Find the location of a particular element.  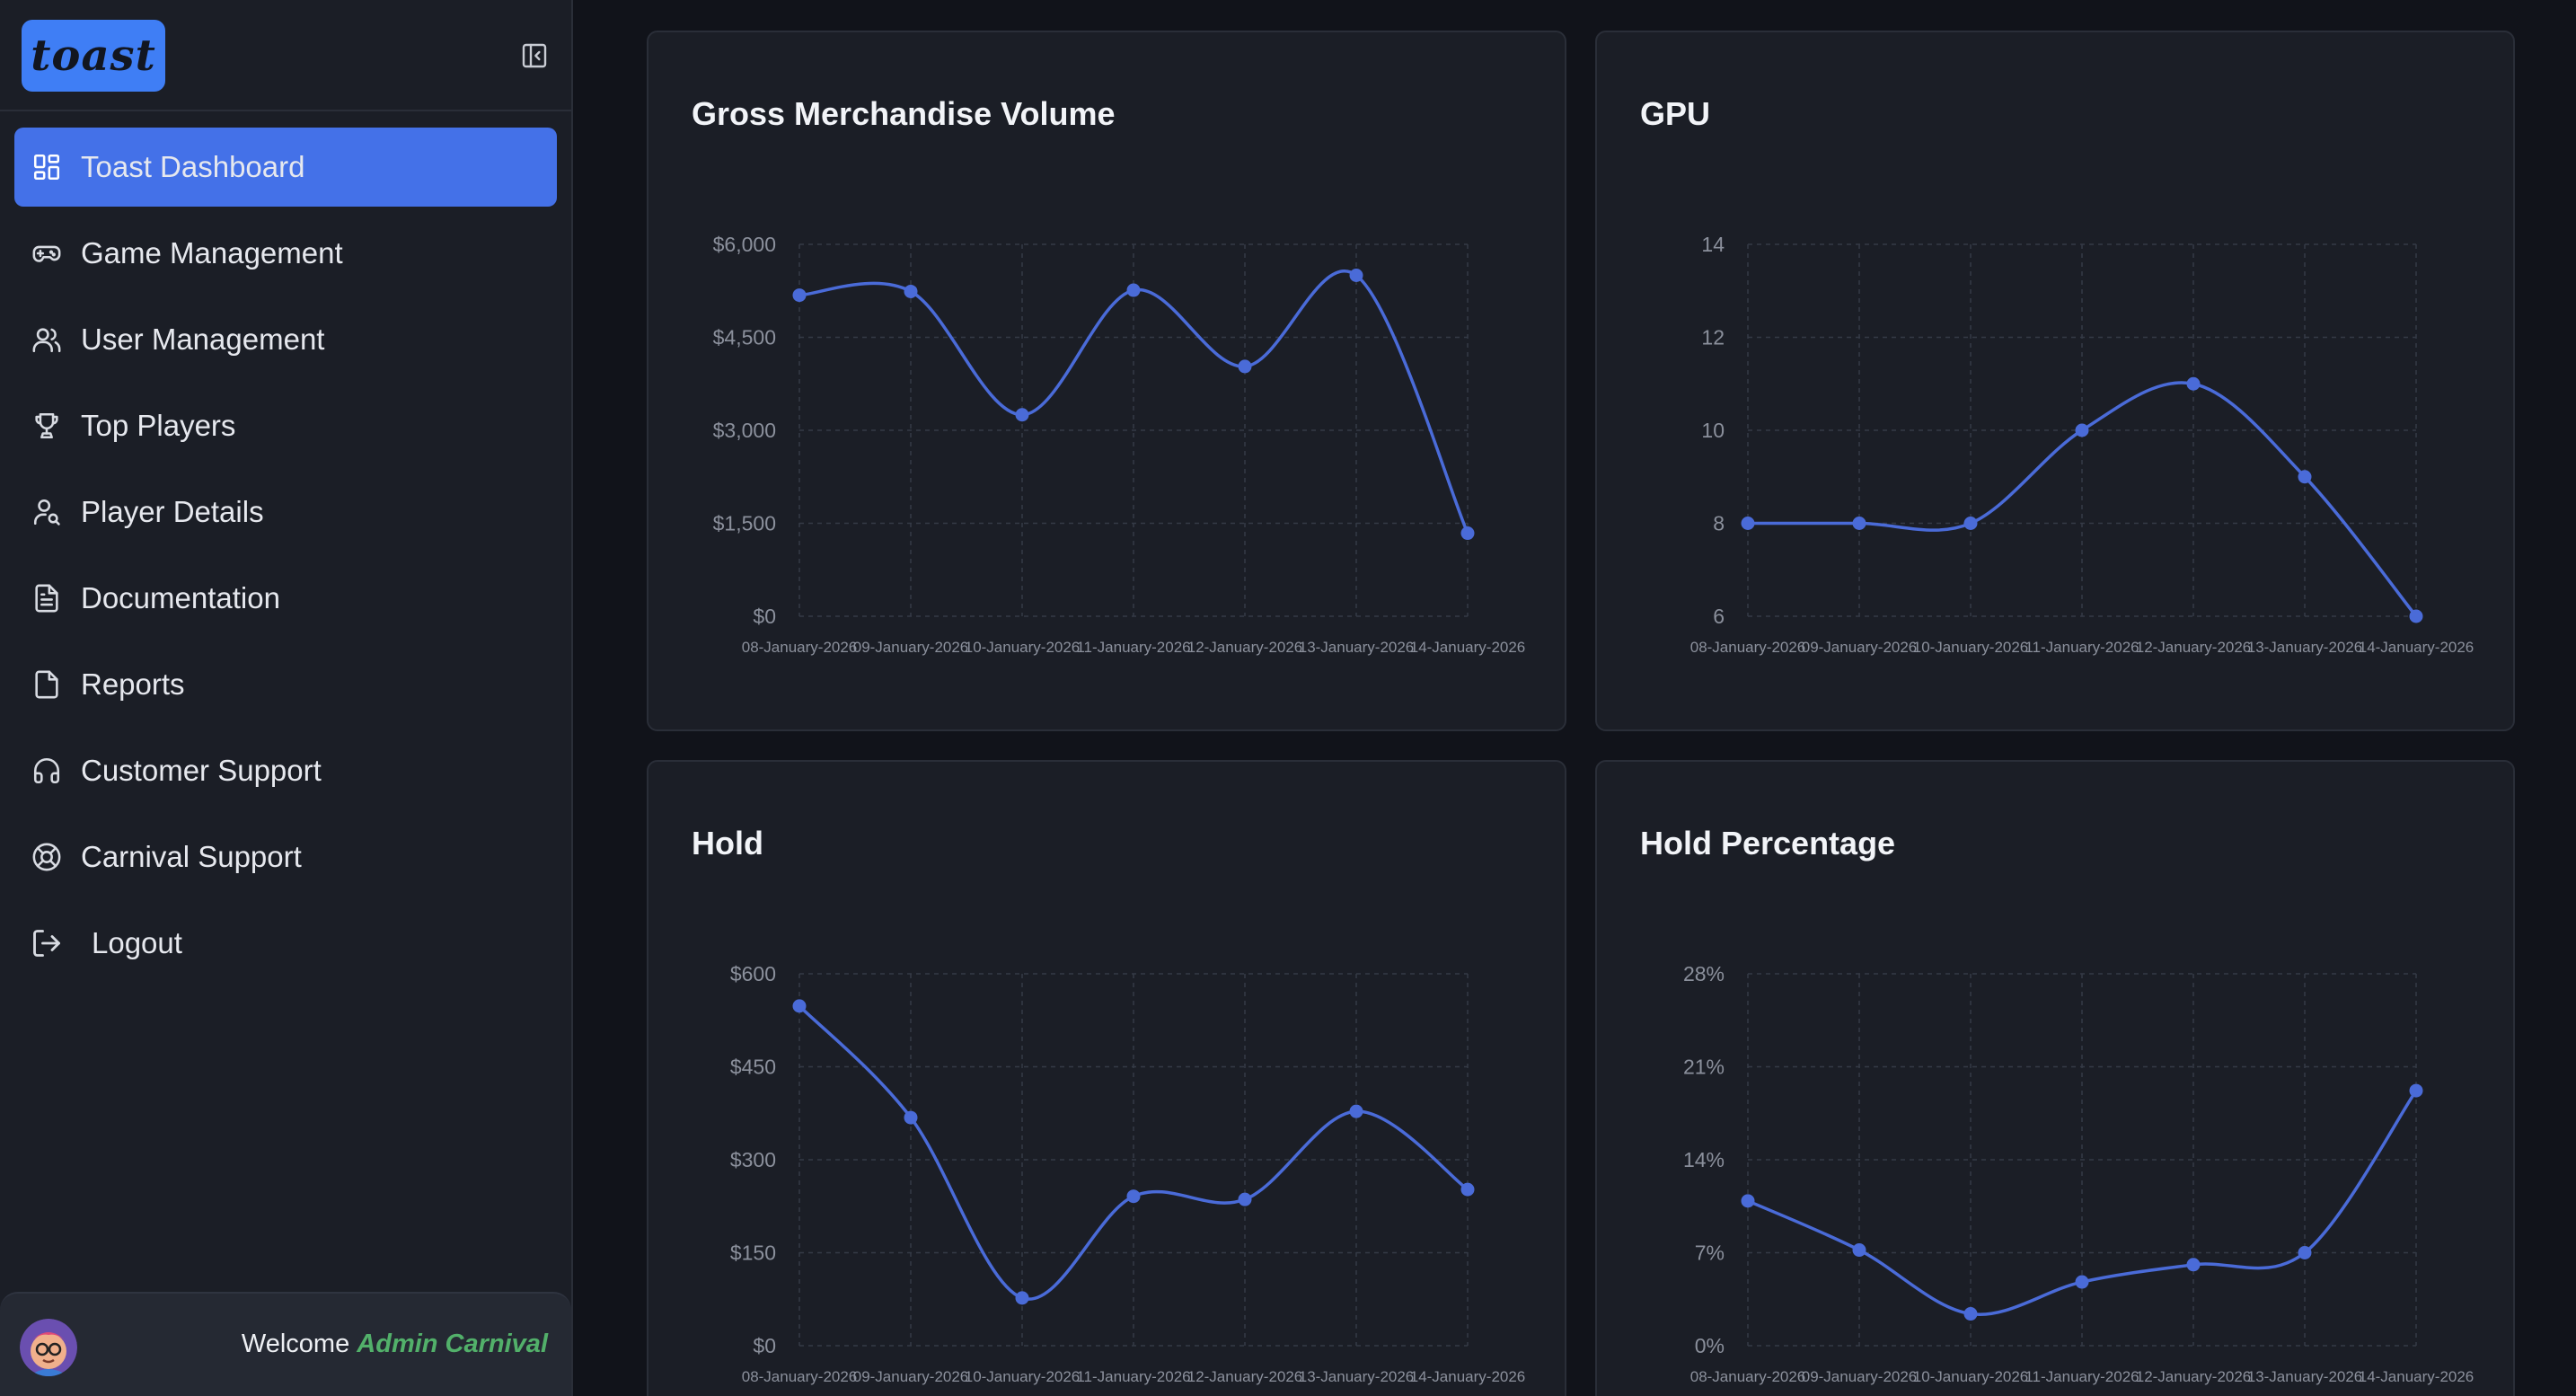

x-tick-label: 08-January-2026 is located at coordinates (800, 648).